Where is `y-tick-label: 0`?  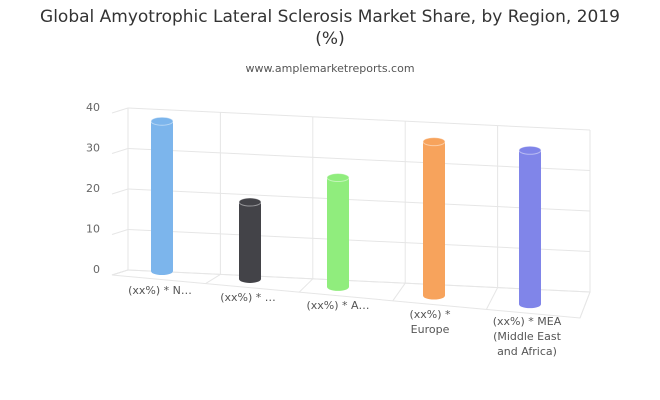
y-tick-label: 0 is located at coordinates (96, 269).